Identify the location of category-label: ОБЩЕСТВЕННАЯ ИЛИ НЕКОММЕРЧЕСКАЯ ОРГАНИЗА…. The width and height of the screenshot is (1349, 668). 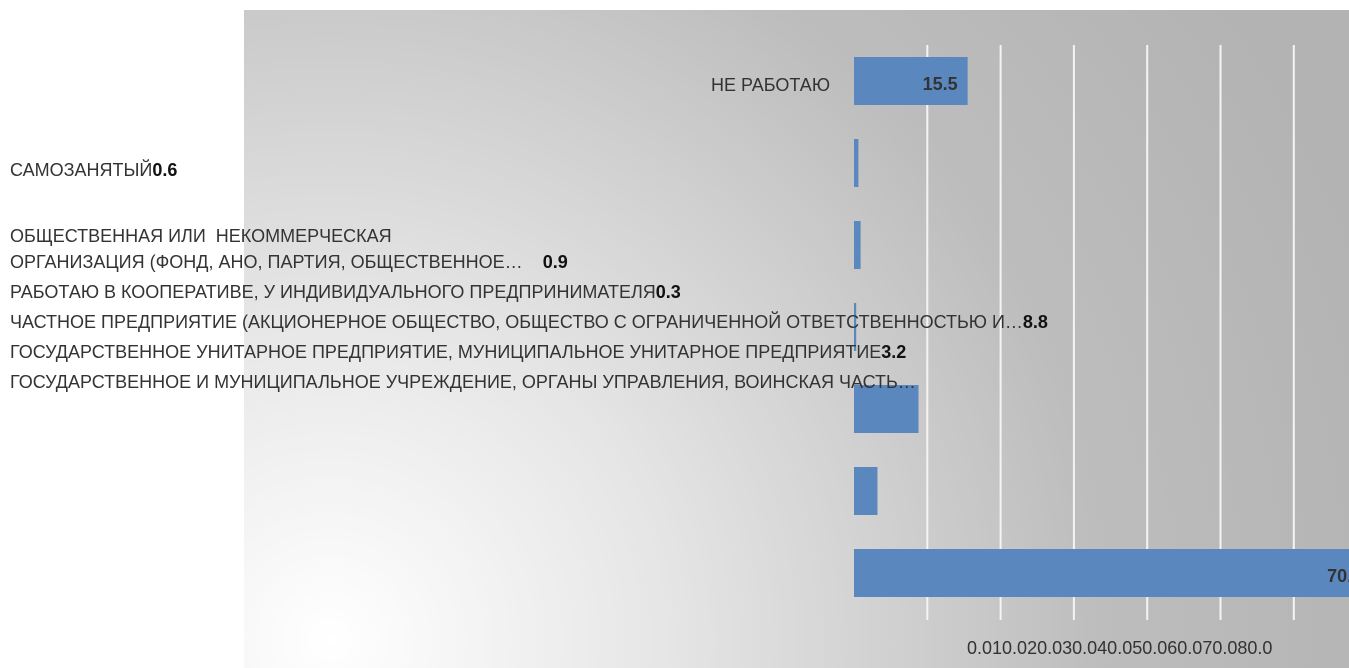
(266, 249).